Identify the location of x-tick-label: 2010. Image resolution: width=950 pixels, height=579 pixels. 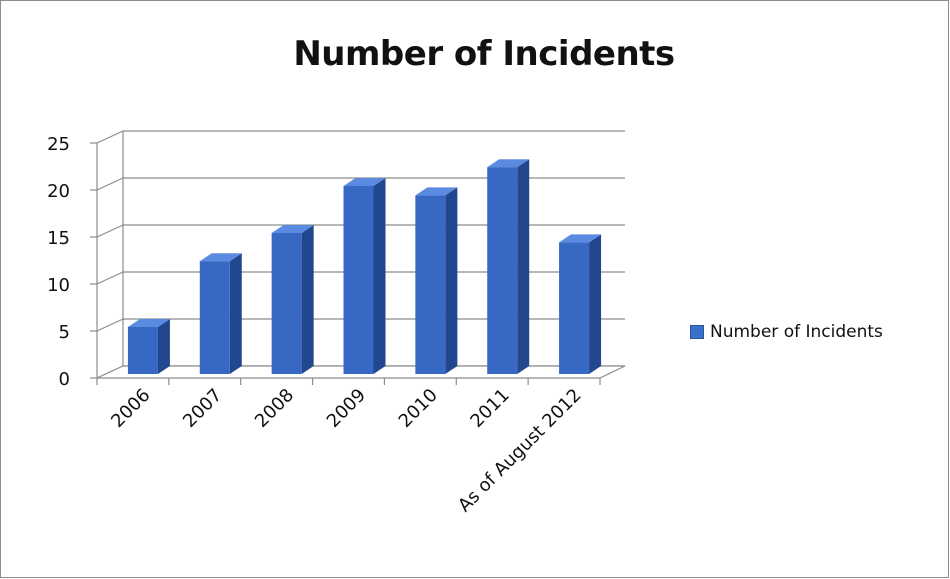
(418, 408).